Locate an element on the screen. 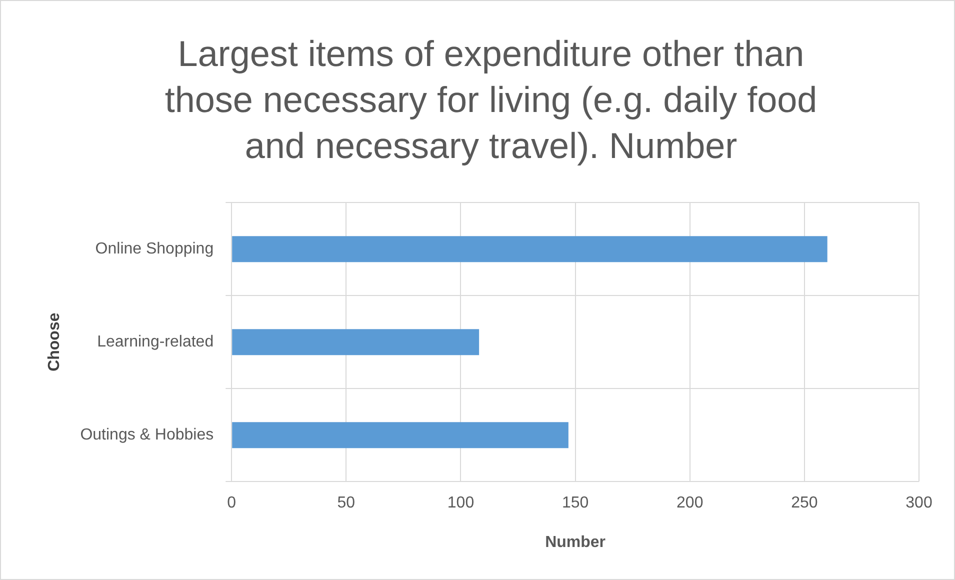 The width and height of the screenshot is (955, 580). y-tick-label: Online Shopping is located at coordinates (154, 249).